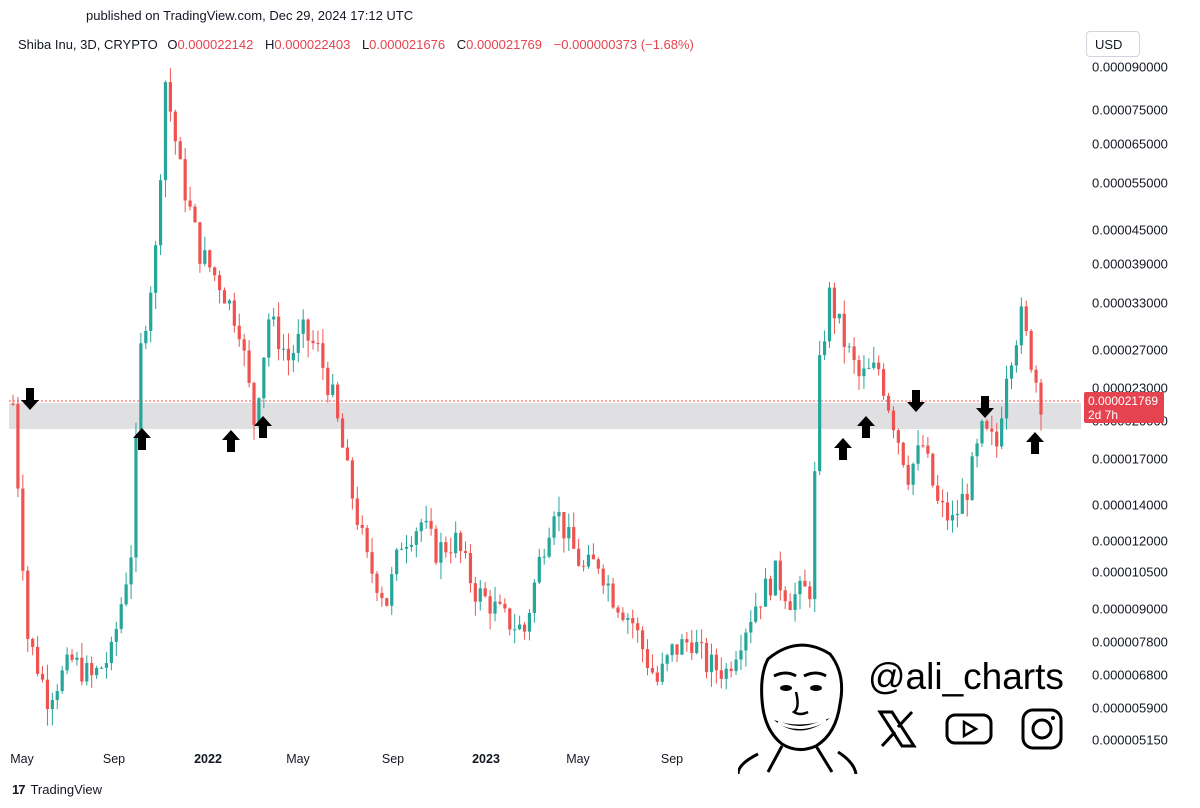 The width and height of the screenshot is (1200, 808). Describe the element at coordinates (57, 789) in the screenshot. I see `tradingview-footer: 17 TradingView` at that location.